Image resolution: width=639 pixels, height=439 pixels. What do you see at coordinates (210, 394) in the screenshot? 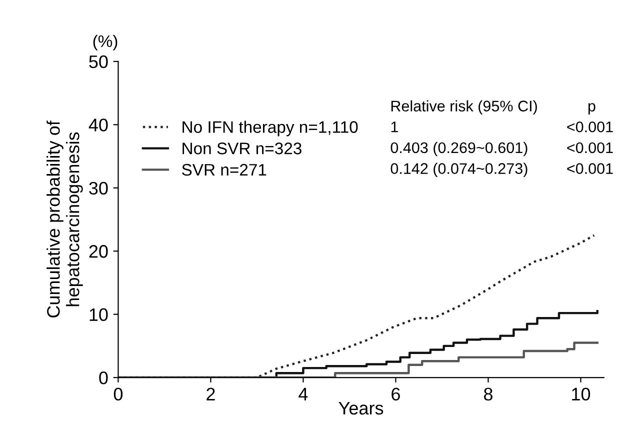
I see `x-tick-label: 2` at bounding box center [210, 394].